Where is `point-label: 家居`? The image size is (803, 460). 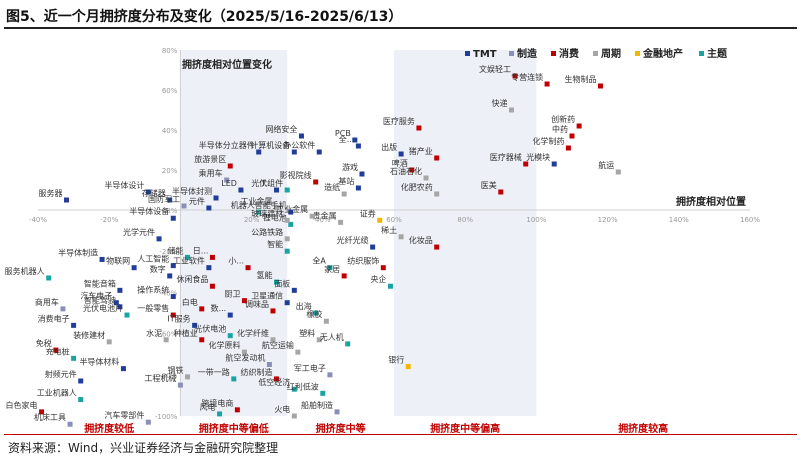 point-label: 家居 is located at coordinates (332, 269).